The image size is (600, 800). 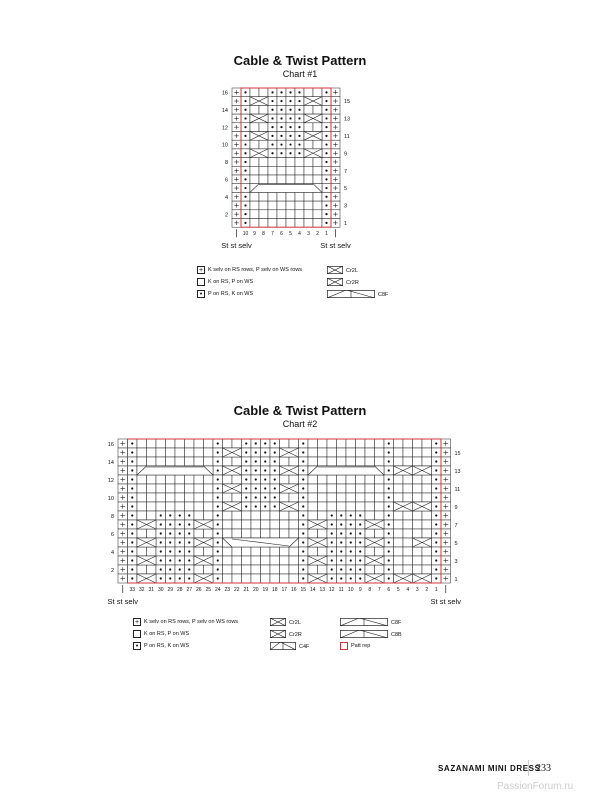 I want to click on legend-item: + K selv on RS rows, P selv on WS rows, so click(x=249, y=270).